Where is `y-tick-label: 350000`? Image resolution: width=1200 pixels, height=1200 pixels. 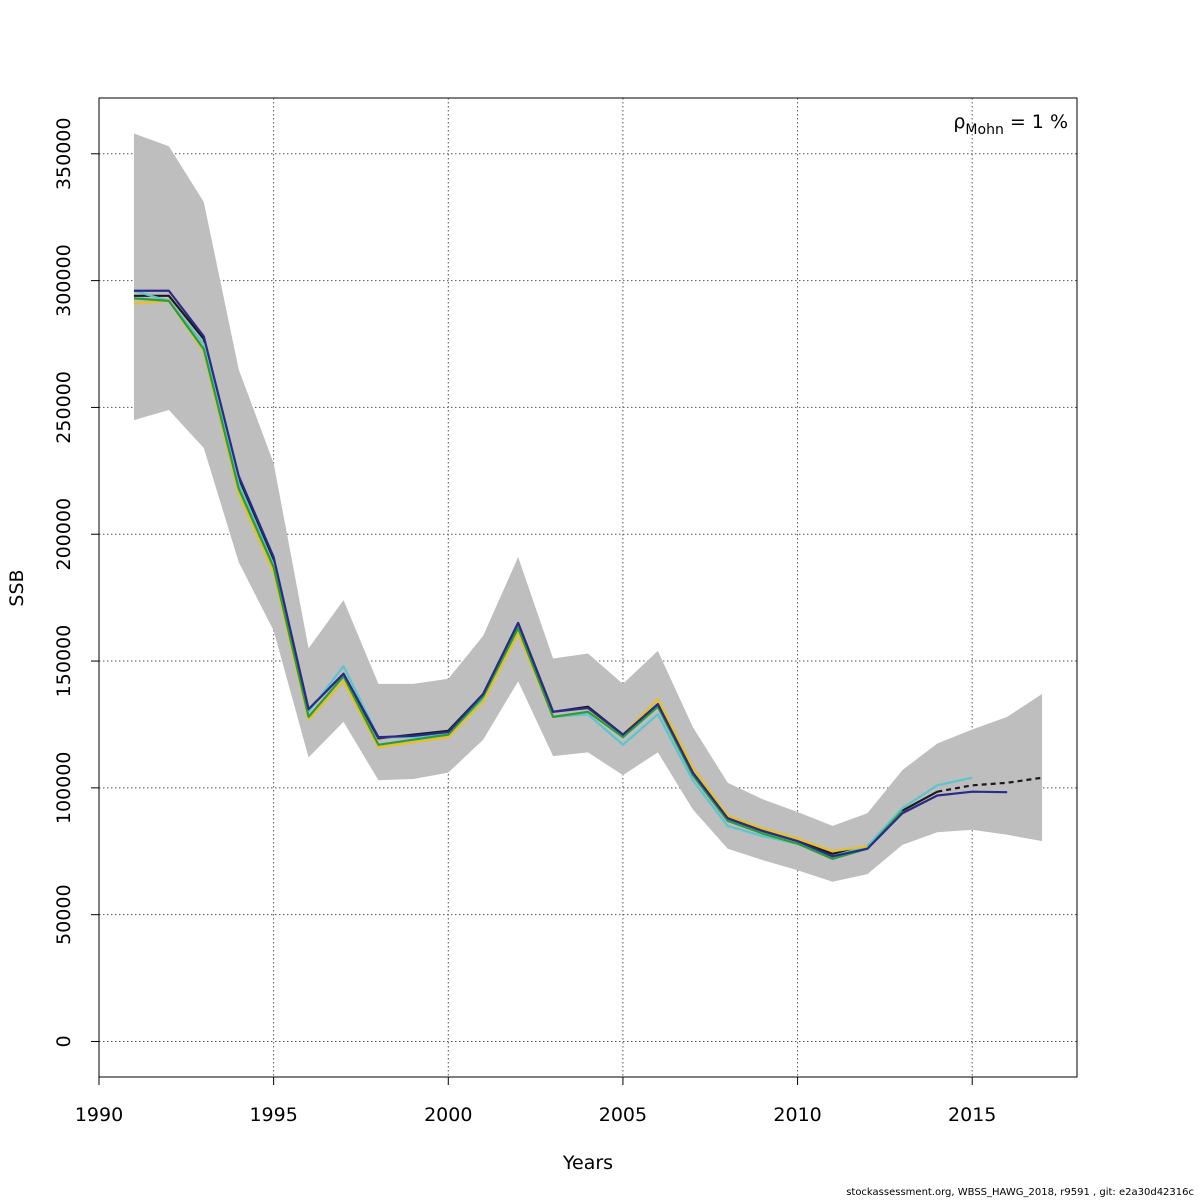
y-tick-label: 350000 is located at coordinates (64, 154).